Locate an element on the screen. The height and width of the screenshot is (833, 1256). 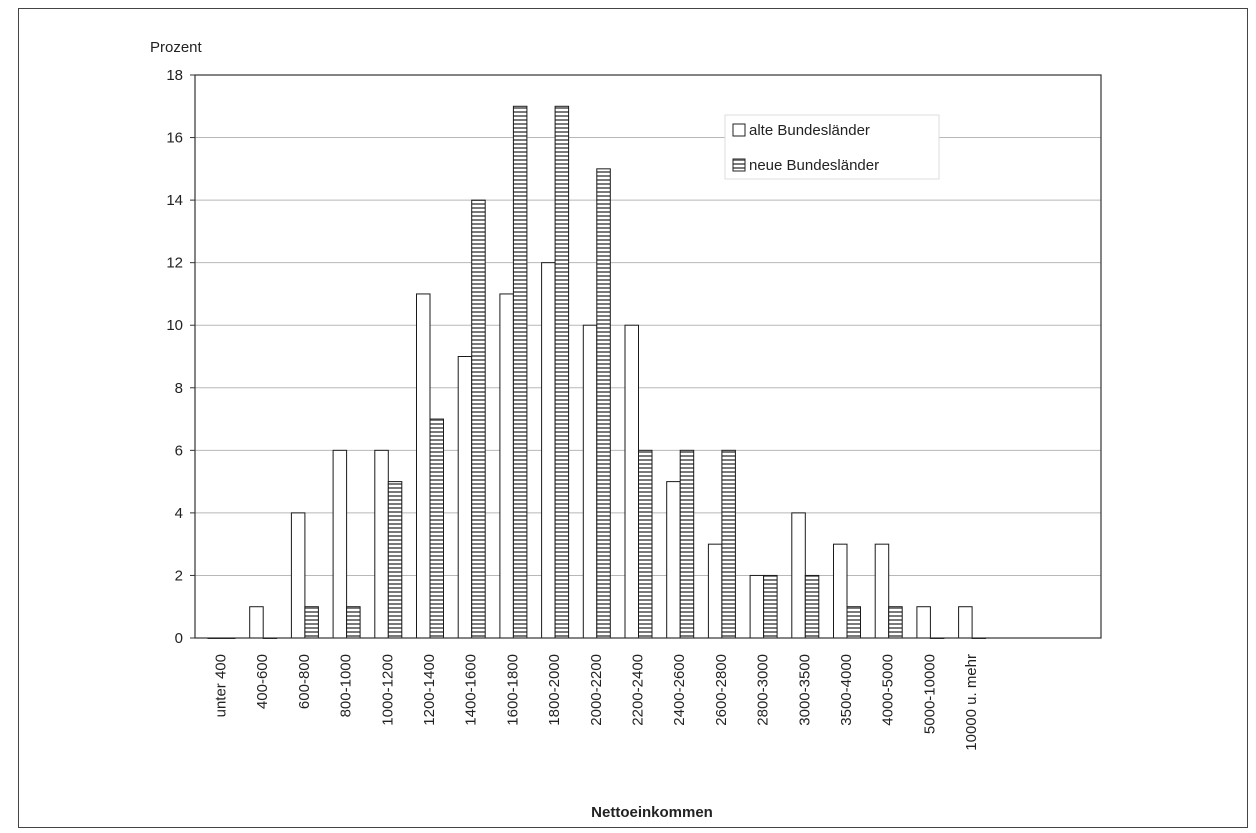
x-tick-label: 2200-2400 is located at coordinates (638, 690).